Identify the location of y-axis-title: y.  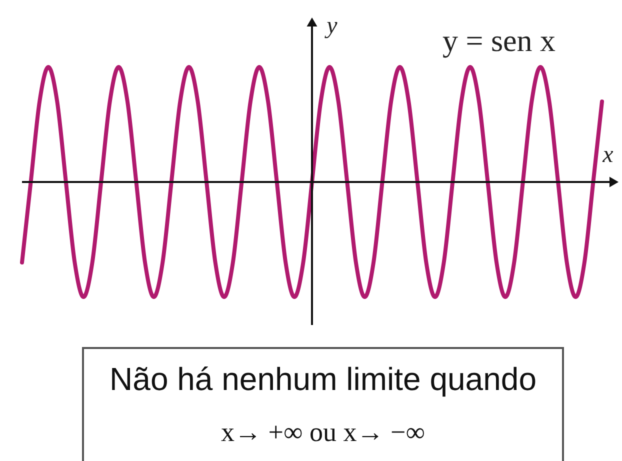
(331, 26).